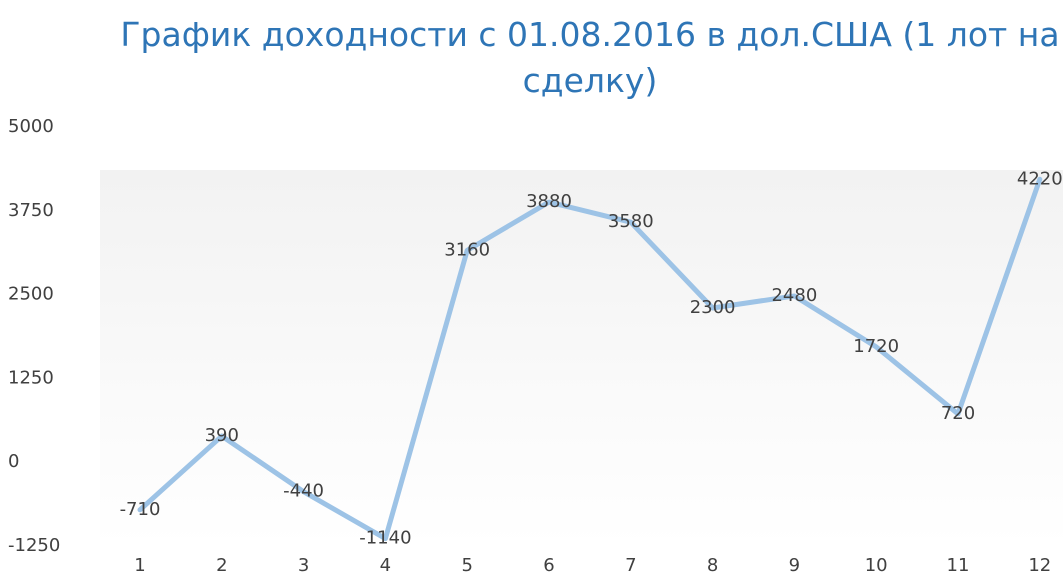  What do you see at coordinates (31, 126) in the screenshot?
I see `y-tick-label: 5000` at bounding box center [31, 126].